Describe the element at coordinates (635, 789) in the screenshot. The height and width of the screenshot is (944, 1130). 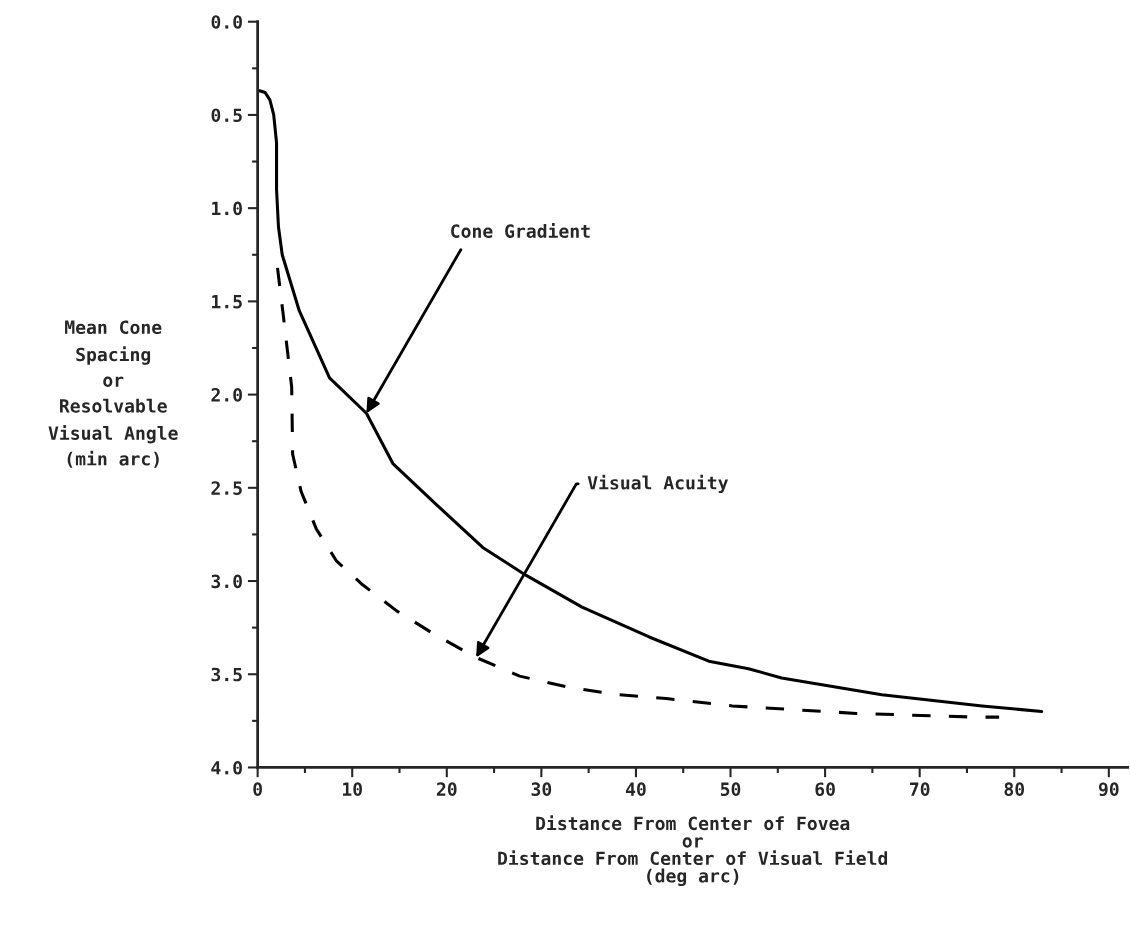
I see `x-tick-label: 40` at that location.